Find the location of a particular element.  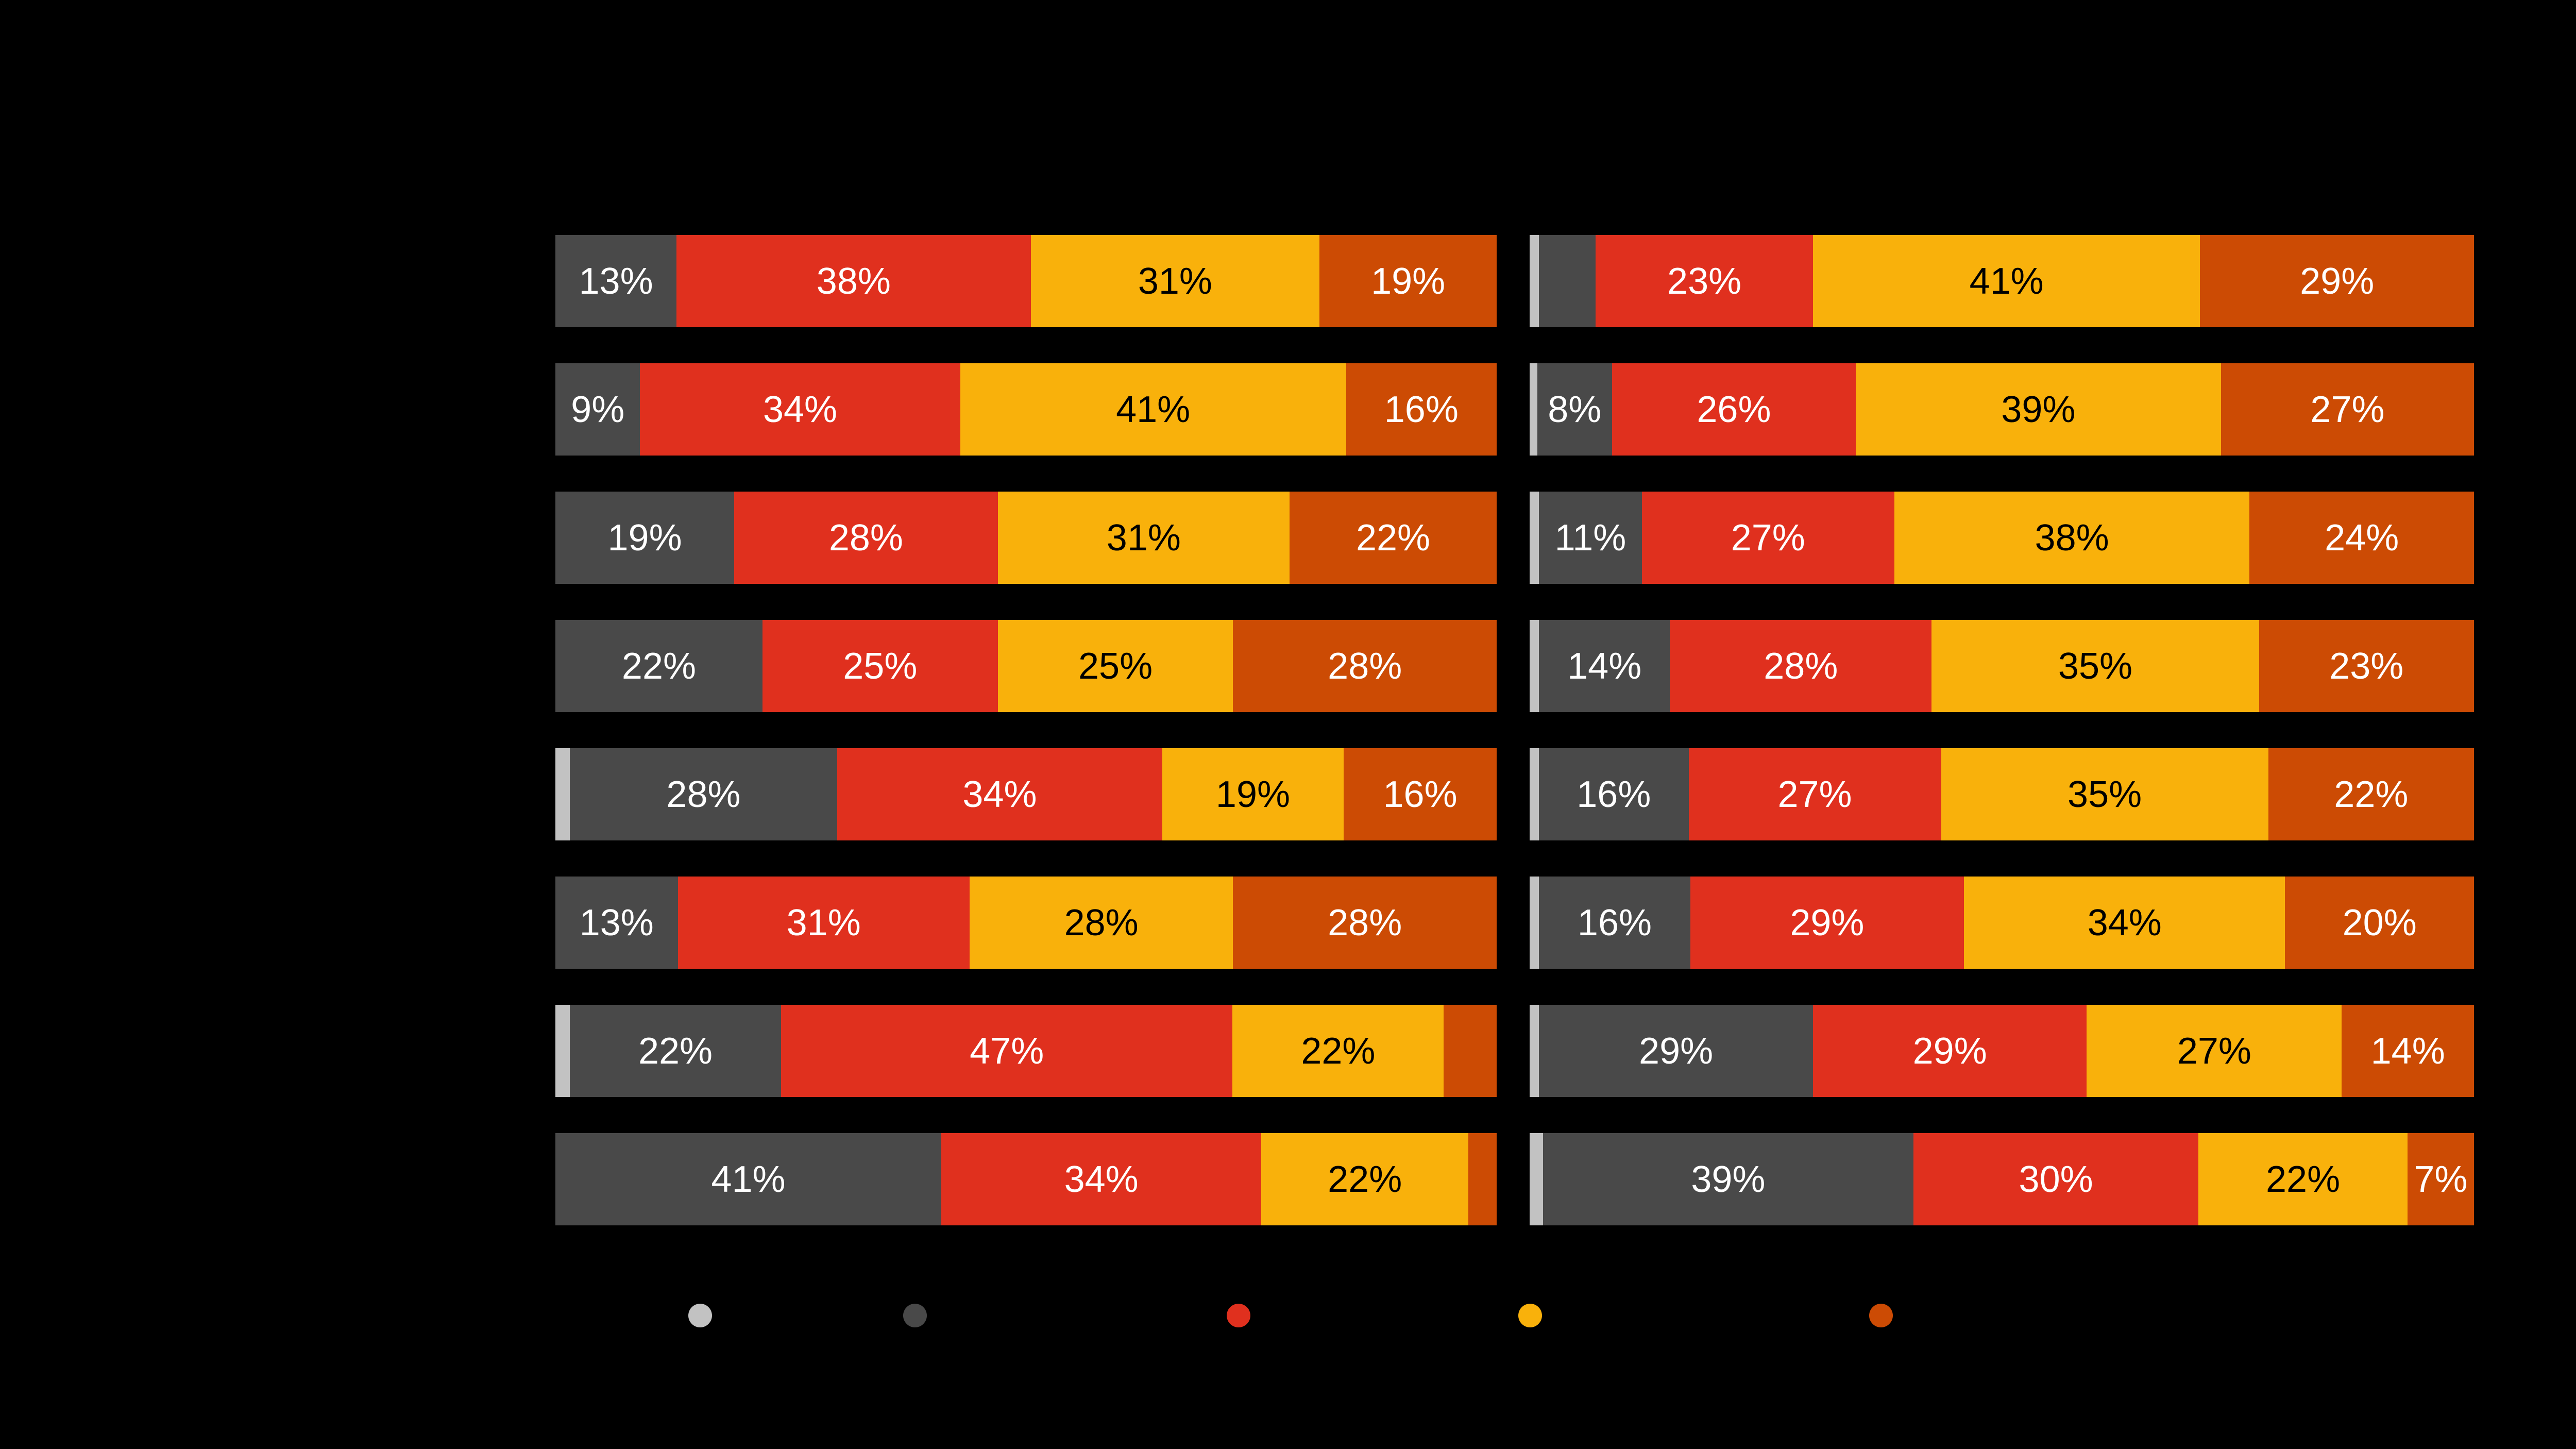

bar-segment-amber: 25% is located at coordinates (1115, 666).